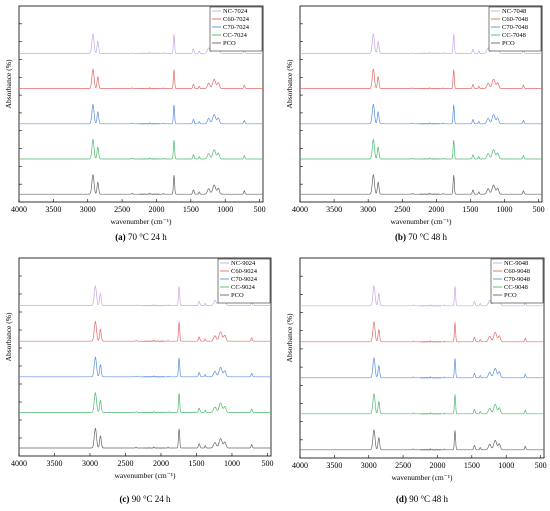 The width and height of the screenshot is (550, 511). Describe the element at coordinates (244, 271) in the screenshot. I see `legend-entry: C60-9024` at that location.